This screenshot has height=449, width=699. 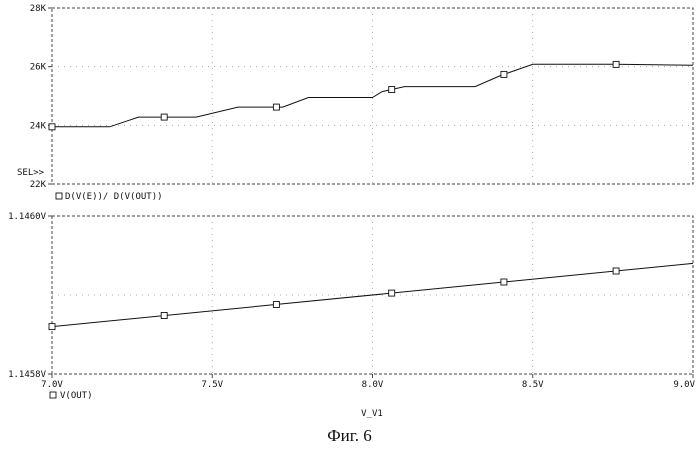 What do you see at coordinates (38, 9) in the screenshot?
I see `top-y-tick-label: 28K` at bounding box center [38, 9].